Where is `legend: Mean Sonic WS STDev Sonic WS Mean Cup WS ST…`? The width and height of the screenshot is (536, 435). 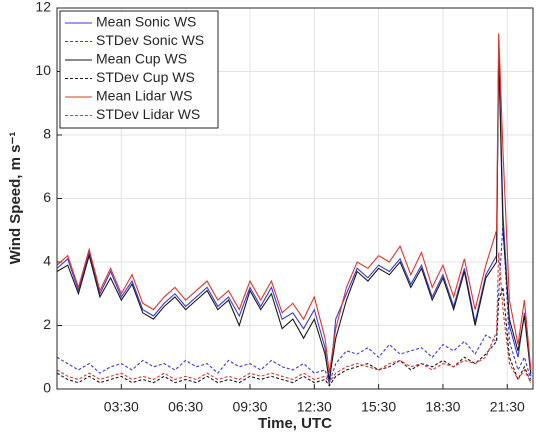 legend: Mean Sonic WS STDev Sonic WS Mean Cup WS ST… is located at coordinates (139, 69).